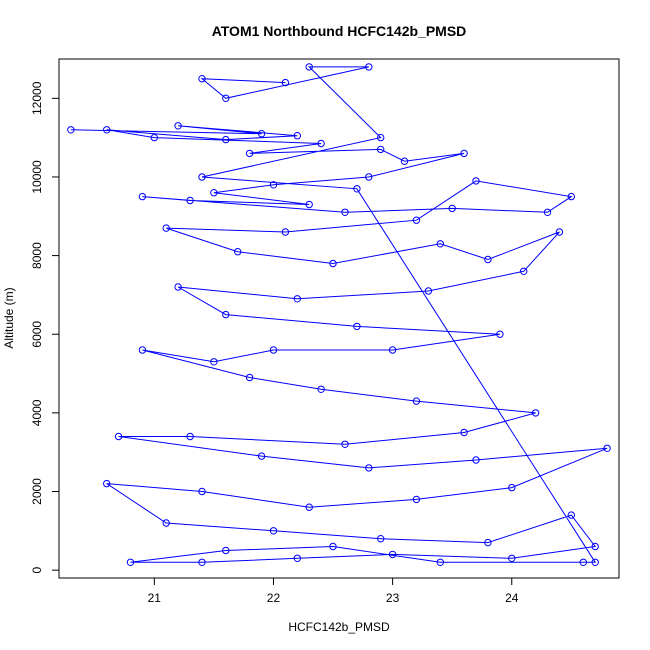 The height and width of the screenshot is (650, 650). I want to click on y-tick-label: 10000, so click(37, 177).